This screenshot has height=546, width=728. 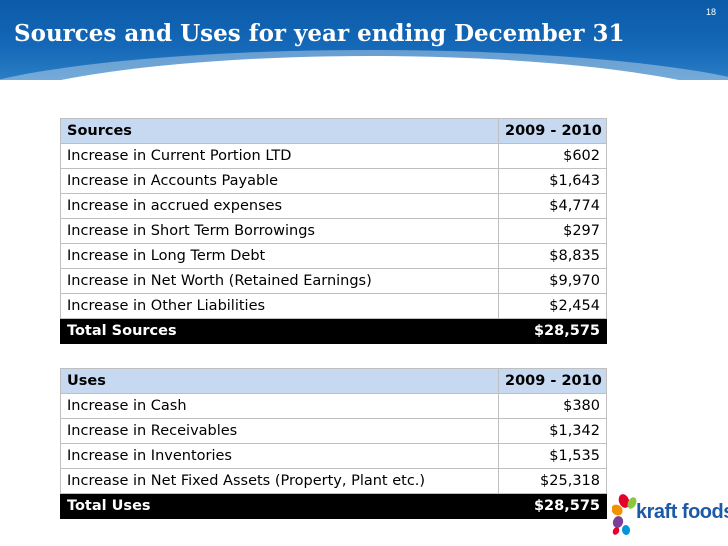 I want to click on table-row: Increase in accrued expenses $4,774, so click(x=333, y=206).